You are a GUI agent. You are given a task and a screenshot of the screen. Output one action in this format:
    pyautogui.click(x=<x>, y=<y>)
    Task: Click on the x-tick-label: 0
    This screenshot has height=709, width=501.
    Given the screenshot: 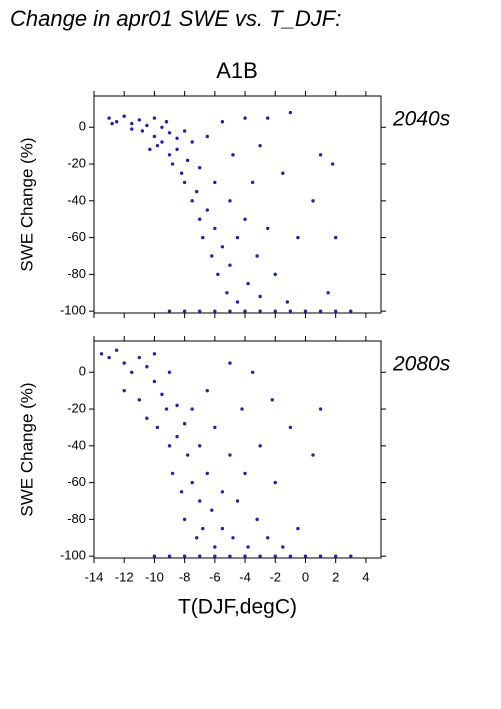 What is the action you would take?
    pyautogui.click(x=305, y=576)
    